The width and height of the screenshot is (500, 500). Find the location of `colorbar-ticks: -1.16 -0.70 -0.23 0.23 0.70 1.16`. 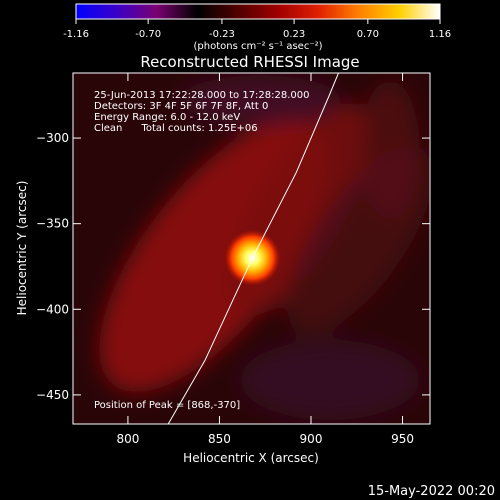

colorbar-ticks: -1.16 -0.70 -0.23 0.23 0.70 1.16 is located at coordinates (257, 29).